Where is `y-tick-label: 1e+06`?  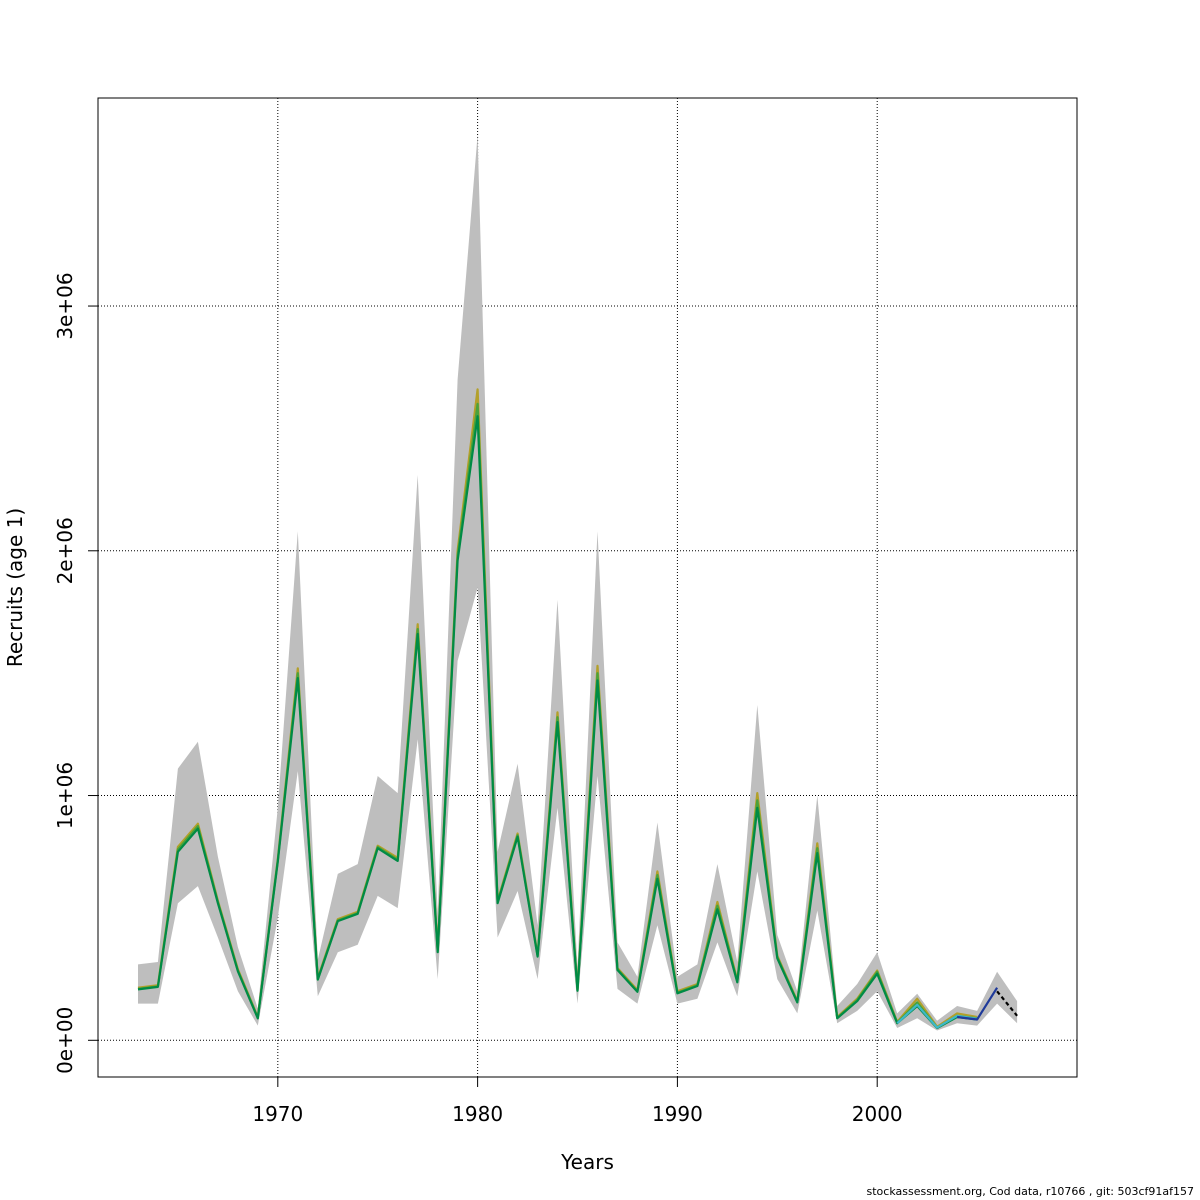 y-tick-label: 1e+06 is located at coordinates (65, 795).